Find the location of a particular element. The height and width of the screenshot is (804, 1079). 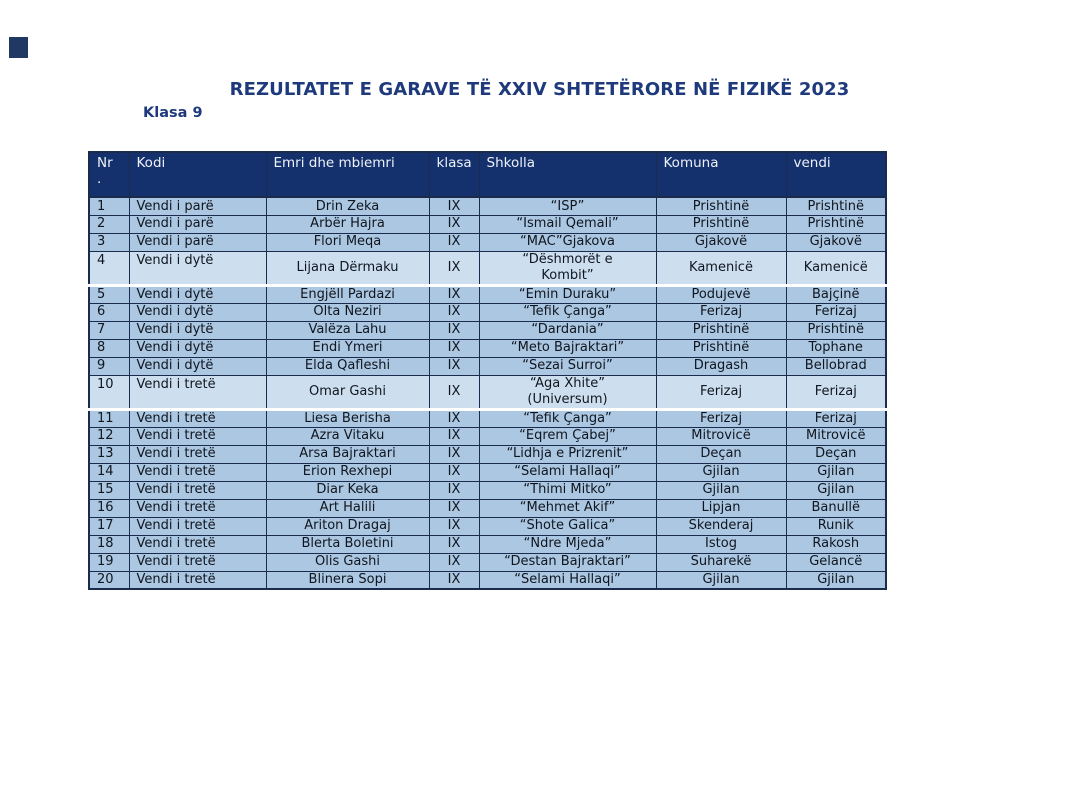

cell-nr: 8 is located at coordinates (109, 348).